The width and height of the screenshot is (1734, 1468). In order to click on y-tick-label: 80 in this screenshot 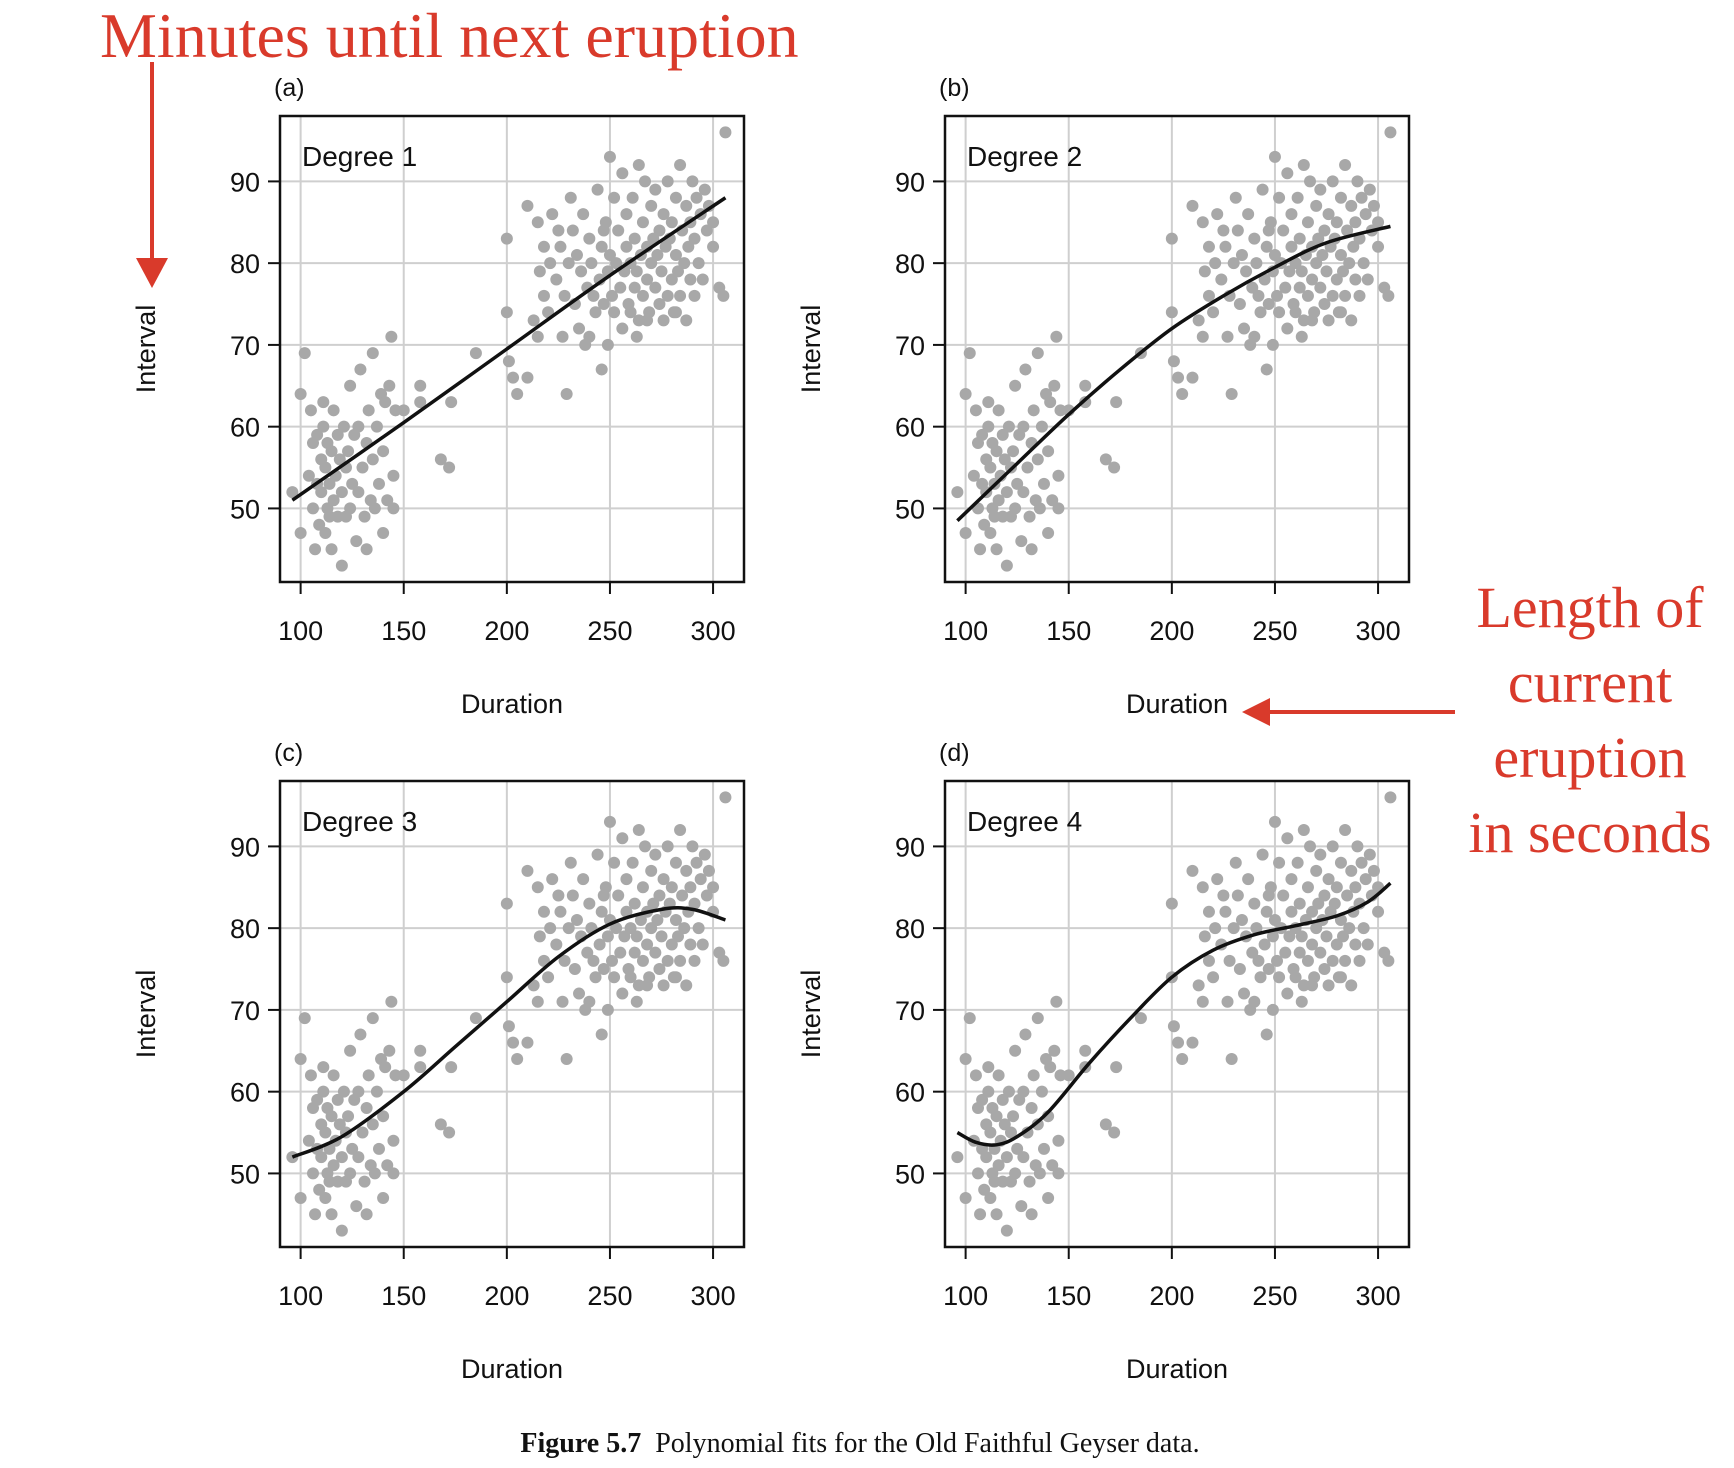, I will do `click(245, 264)`.